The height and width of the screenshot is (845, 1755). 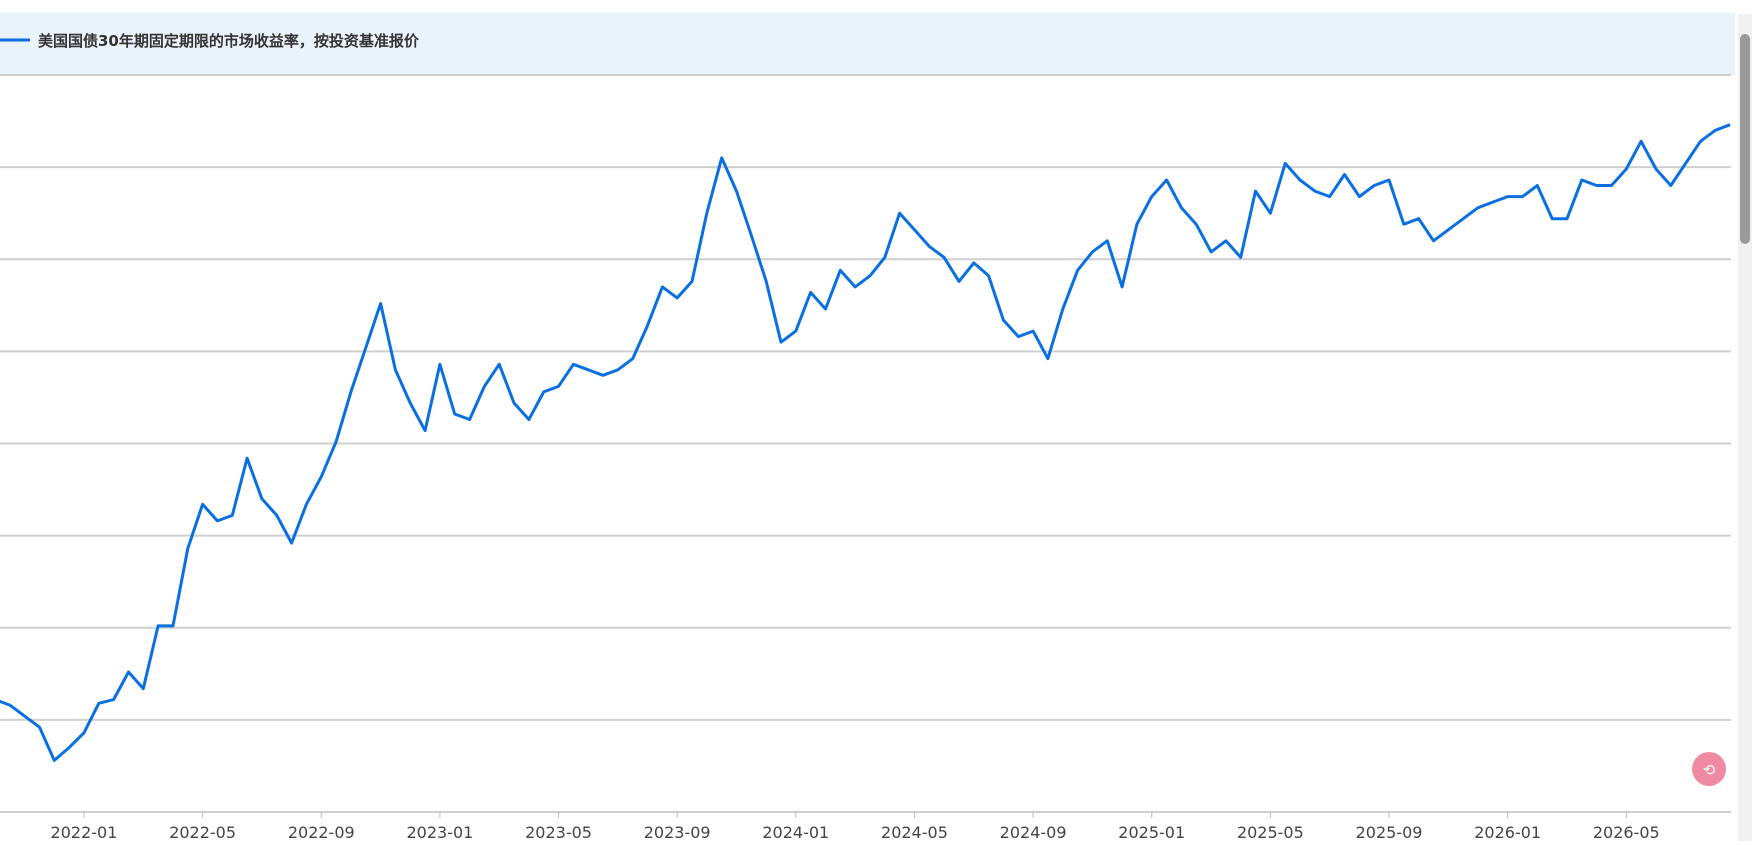 I want to click on x-tick-label: 2025-01, so click(x=1151, y=832).